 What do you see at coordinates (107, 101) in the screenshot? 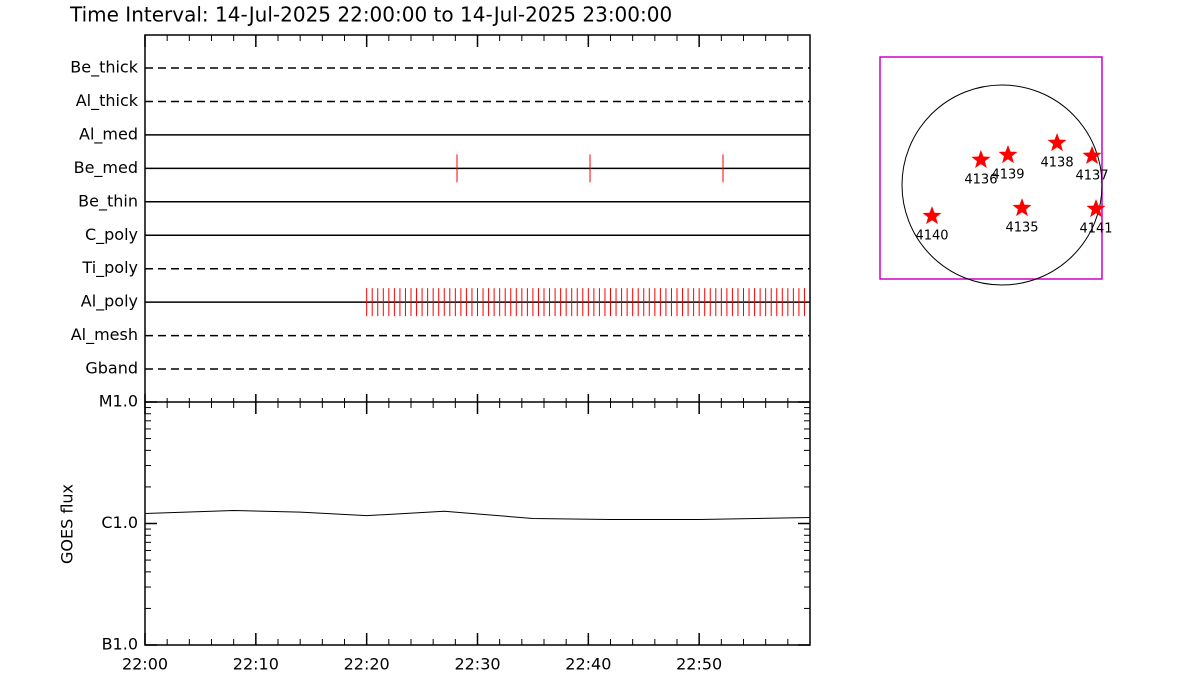
I see `row-label: Al_thick` at bounding box center [107, 101].